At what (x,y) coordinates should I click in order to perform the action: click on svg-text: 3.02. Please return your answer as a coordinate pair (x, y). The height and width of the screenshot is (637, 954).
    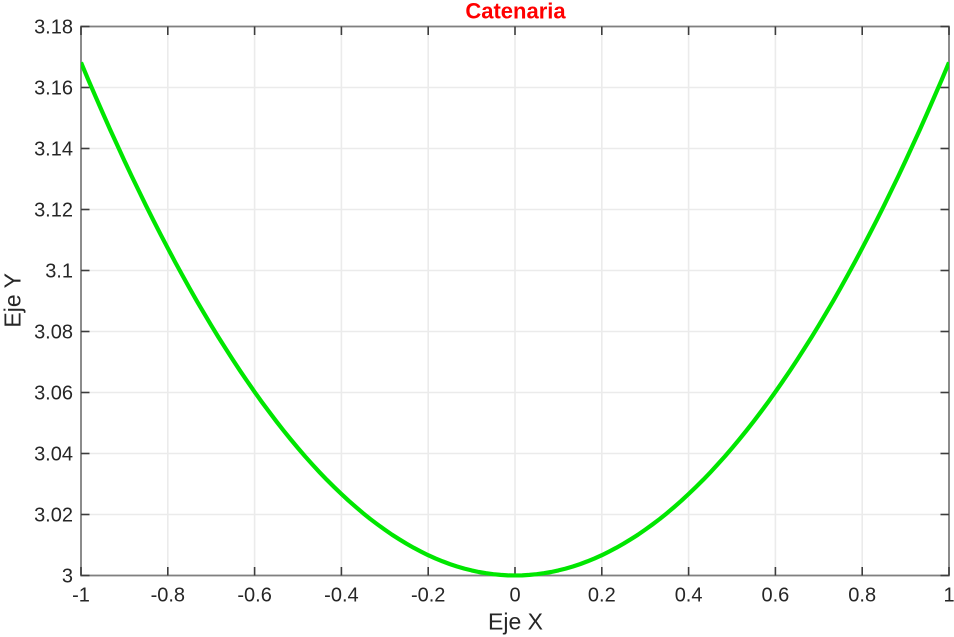
    Looking at the image, I should click on (53, 516).